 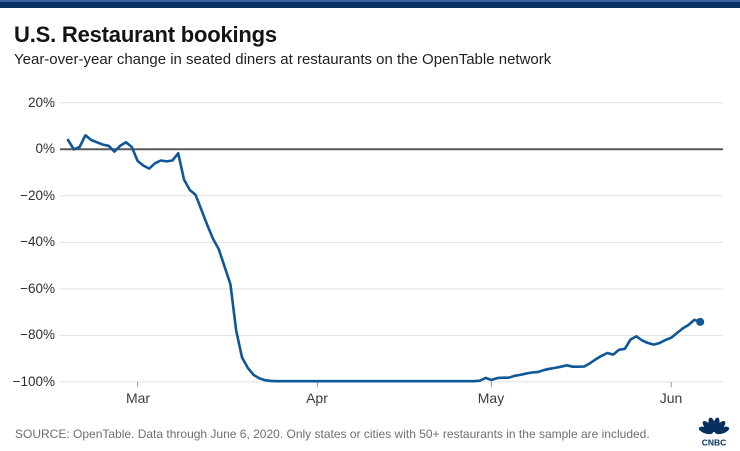 What do you see at coordinates (37, 288) in the screenshot?
I see `y-axis-label: −60%` at bounding box center [37, 288].